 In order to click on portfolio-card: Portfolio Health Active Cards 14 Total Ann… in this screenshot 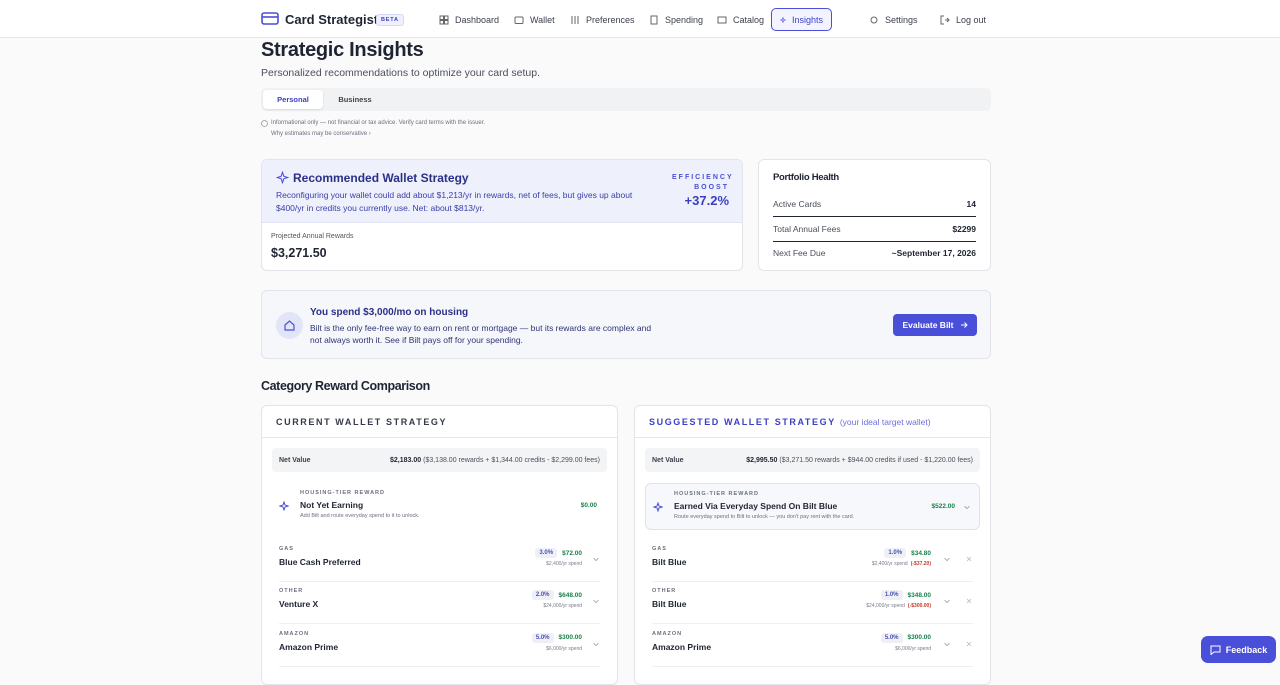, I will do `click(874, 215)`.